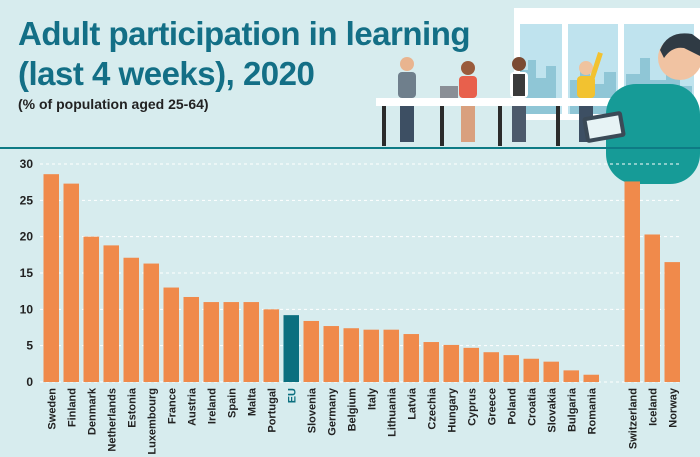 The height and width of the screenshot is (457, 700). What do you see at coordinates (586, 87) in the screenshot?
I see `student-4-body` at bounding box center [586, 87].